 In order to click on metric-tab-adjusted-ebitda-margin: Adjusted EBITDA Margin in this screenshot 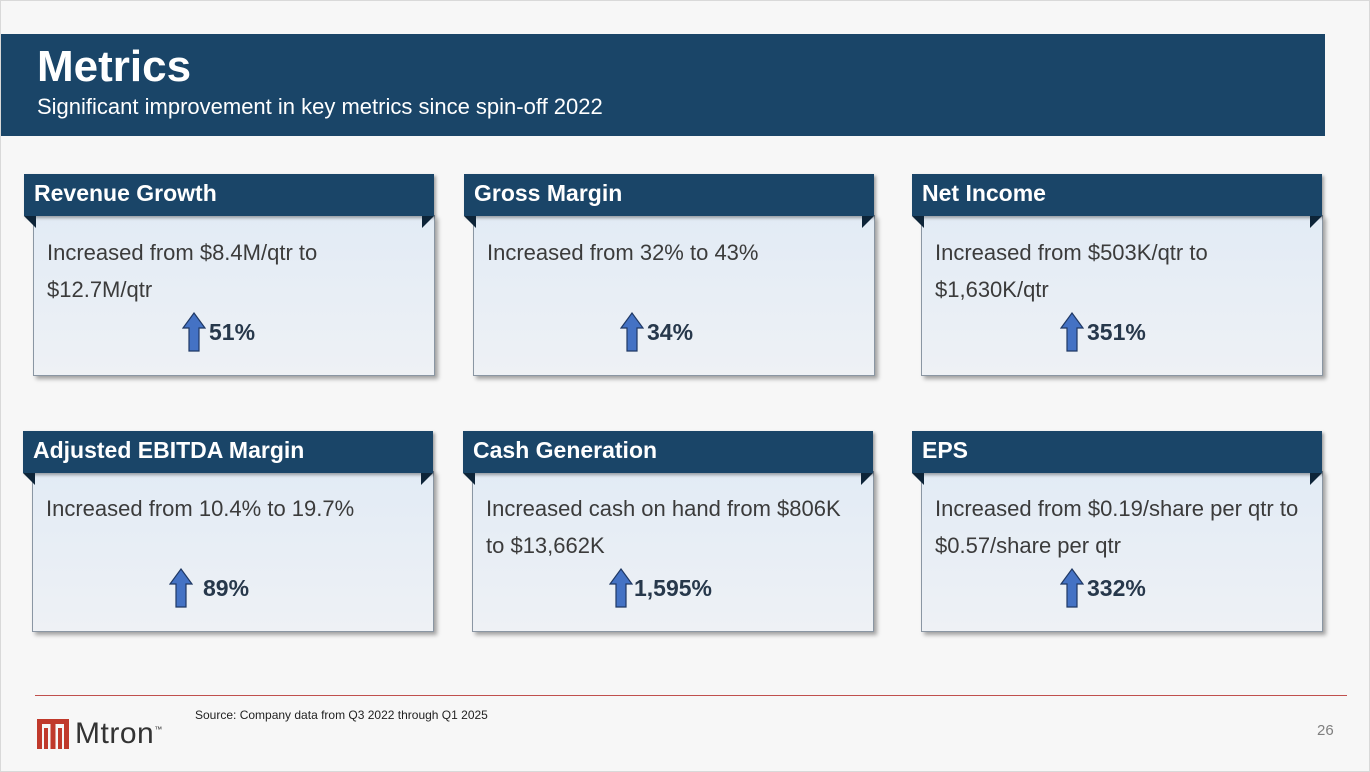, I will do `click(228, 458)`.